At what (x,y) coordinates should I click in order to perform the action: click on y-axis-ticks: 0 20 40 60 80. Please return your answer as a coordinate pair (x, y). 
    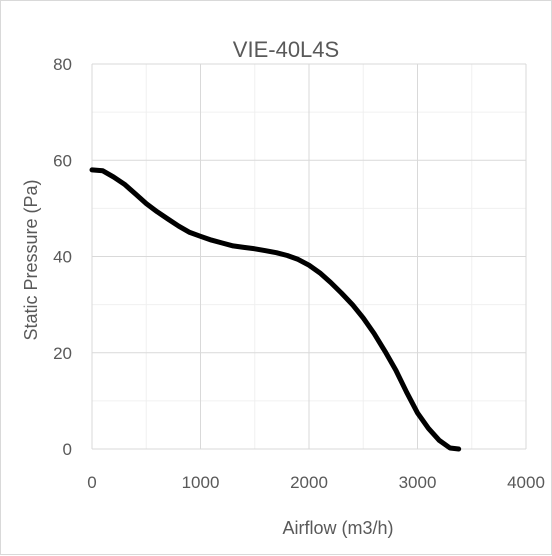
    Looking at the image, I should click on (62, 257).